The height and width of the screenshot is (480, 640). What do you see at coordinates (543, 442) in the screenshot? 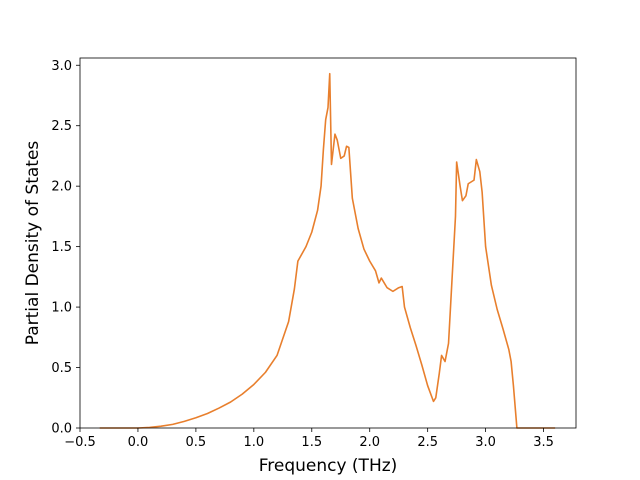
I see `x-tick-label: 3.5` at bounding box center [543, 442].